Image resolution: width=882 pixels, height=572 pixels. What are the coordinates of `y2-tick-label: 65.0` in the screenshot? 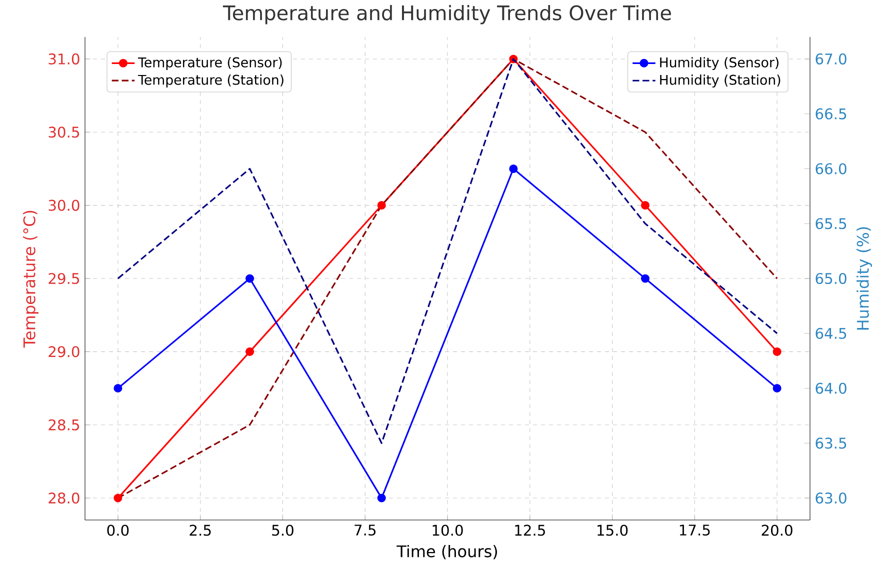 It's located at (831, 278).